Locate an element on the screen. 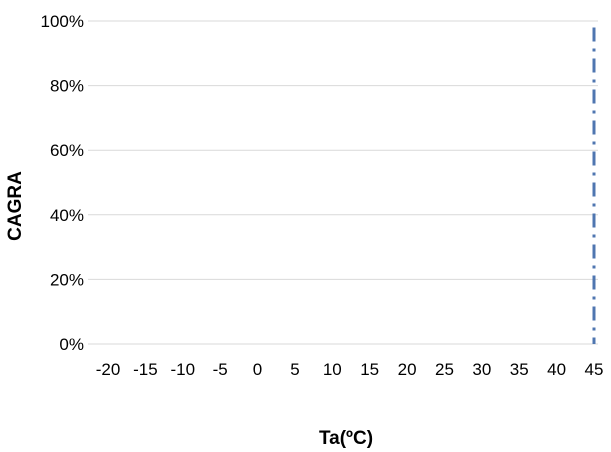  x-tick-label: 35 is located at coordinates (519, 369).